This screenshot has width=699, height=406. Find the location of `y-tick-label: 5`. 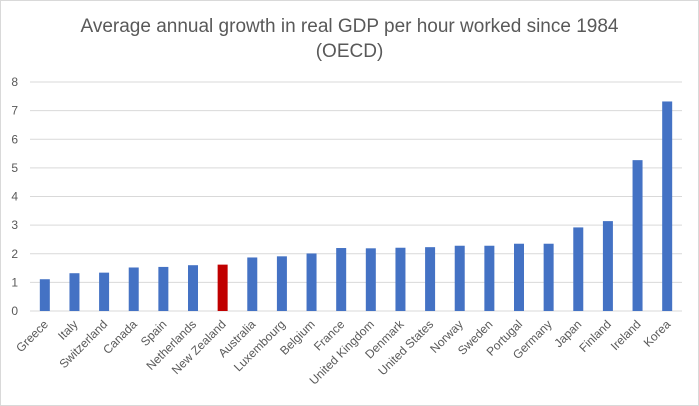

y-tick-label: 5 is located at coordinates (14, 168).